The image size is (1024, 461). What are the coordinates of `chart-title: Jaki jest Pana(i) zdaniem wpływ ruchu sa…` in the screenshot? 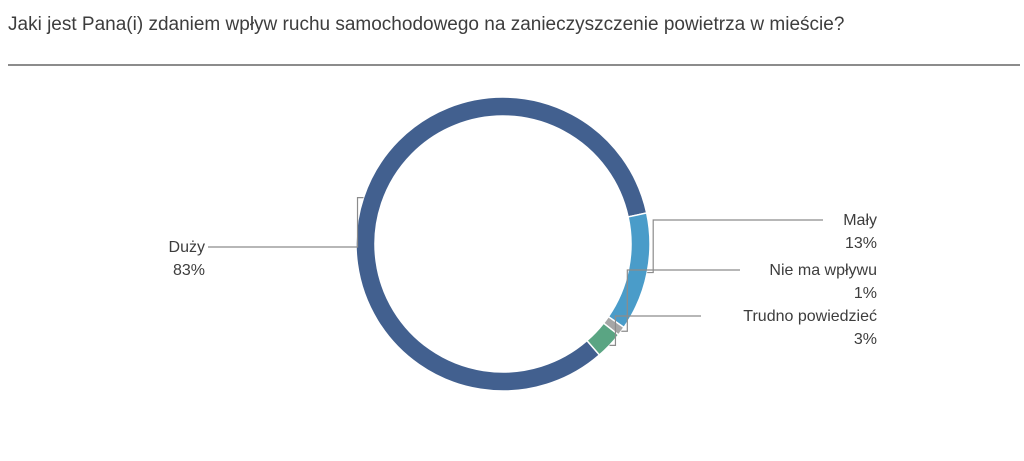 It's located at (426, 24).